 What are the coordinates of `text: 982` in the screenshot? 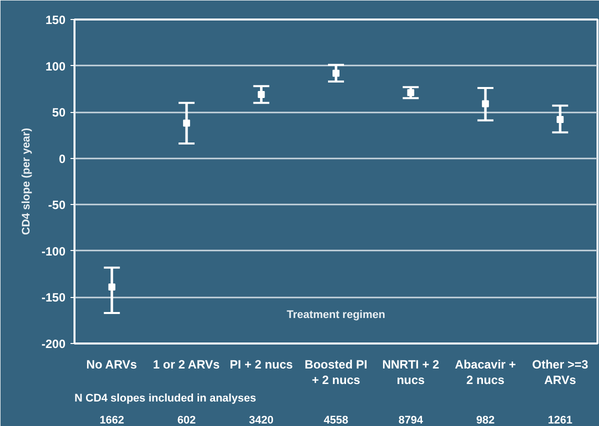 It's located at (485, 420).